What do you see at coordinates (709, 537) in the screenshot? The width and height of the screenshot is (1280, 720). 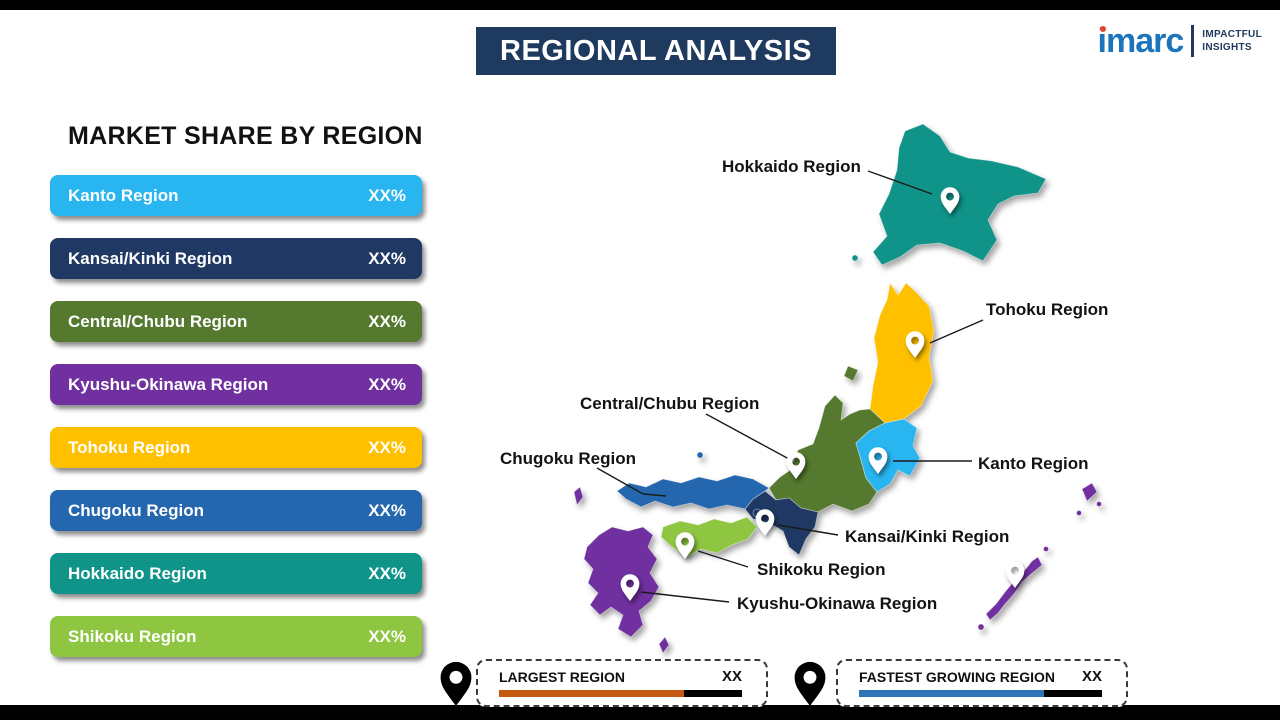 I see `region-shape-shikoku` at bounding box center [709, 537].